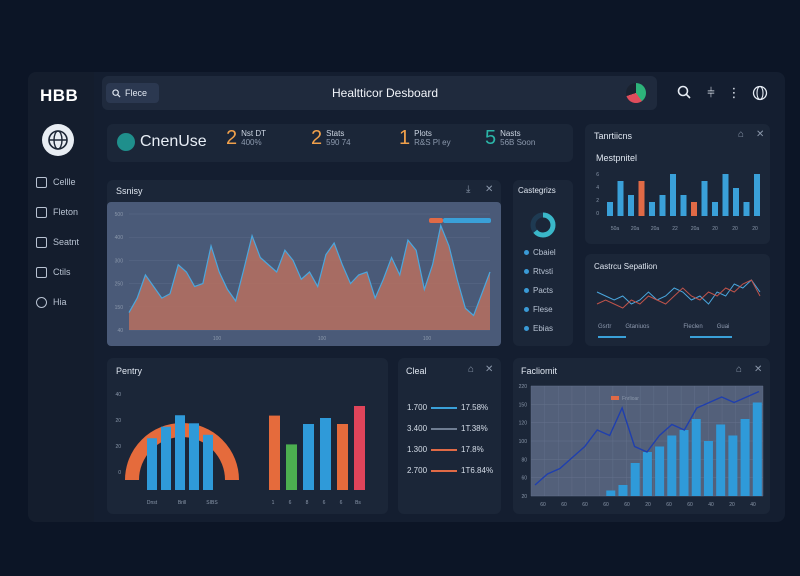 This screenshot has width=800, height=576. Describe the element at coordinates (711, 92) in the screenshot. I see `filter-icon: ⫩` at that location.